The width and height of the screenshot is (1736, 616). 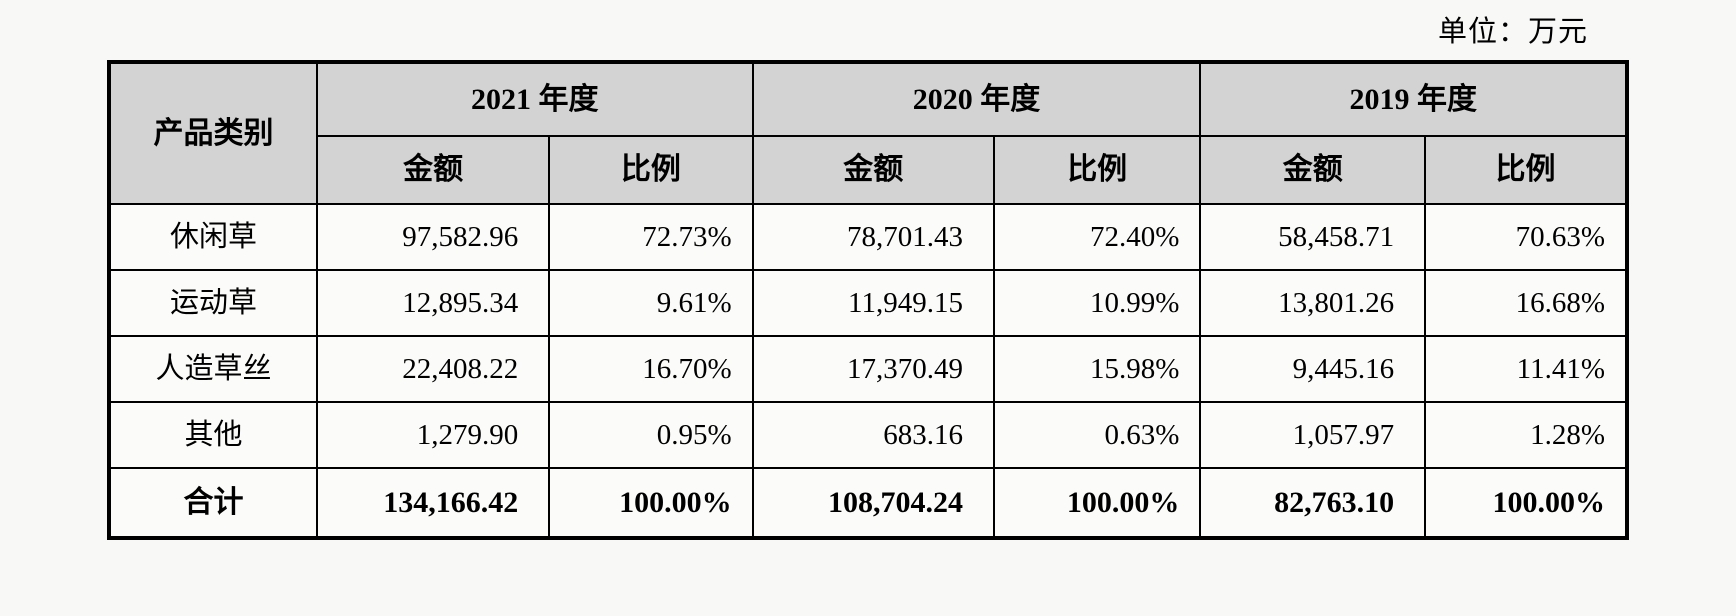 What do you see at coordinates (651, 503) in the screenshot?
I see `total-ratio-2021-cell: 100.00%` at bounding box center [651, 503].